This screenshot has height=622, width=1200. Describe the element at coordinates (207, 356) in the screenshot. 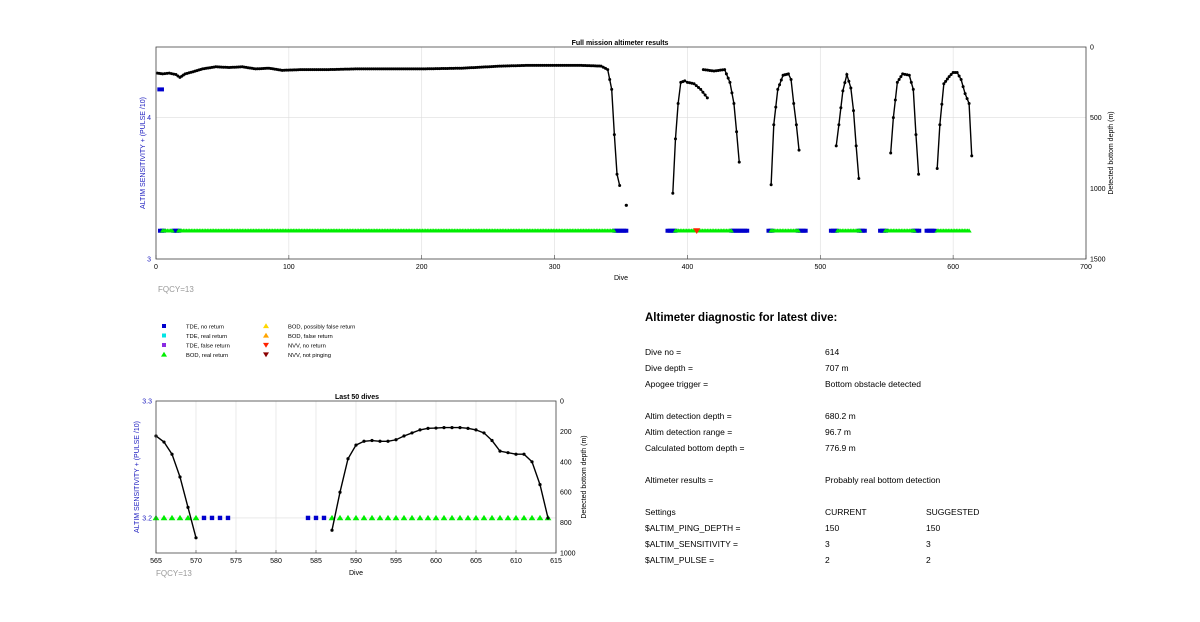

I see `legend-label: BOD, real return` at that location.